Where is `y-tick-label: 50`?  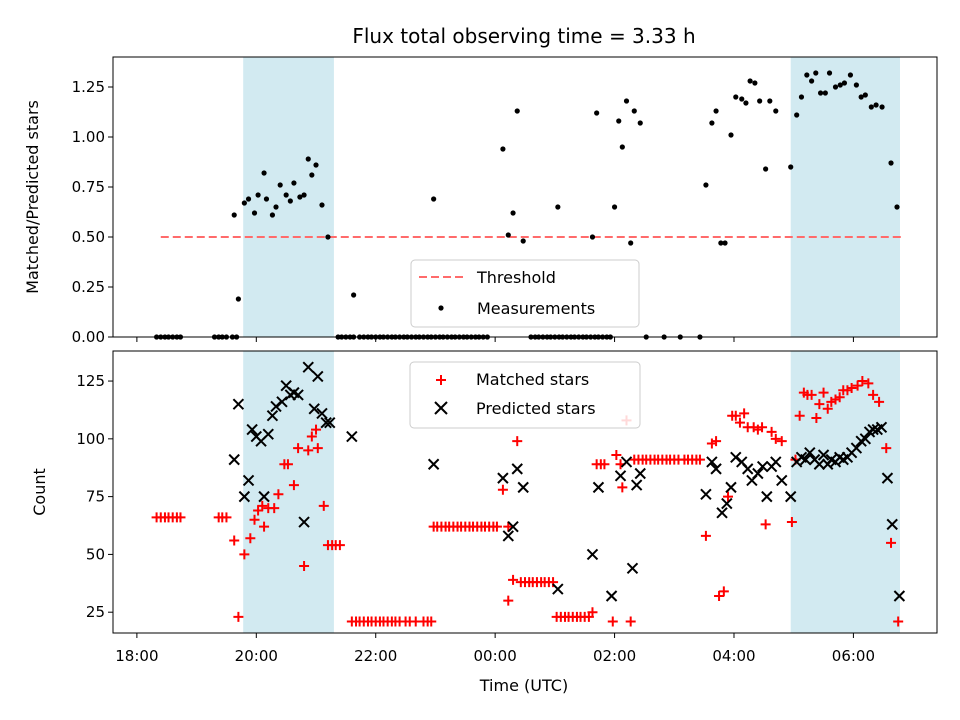
y-tick-label: 50 is located at coordinates (95, 554).